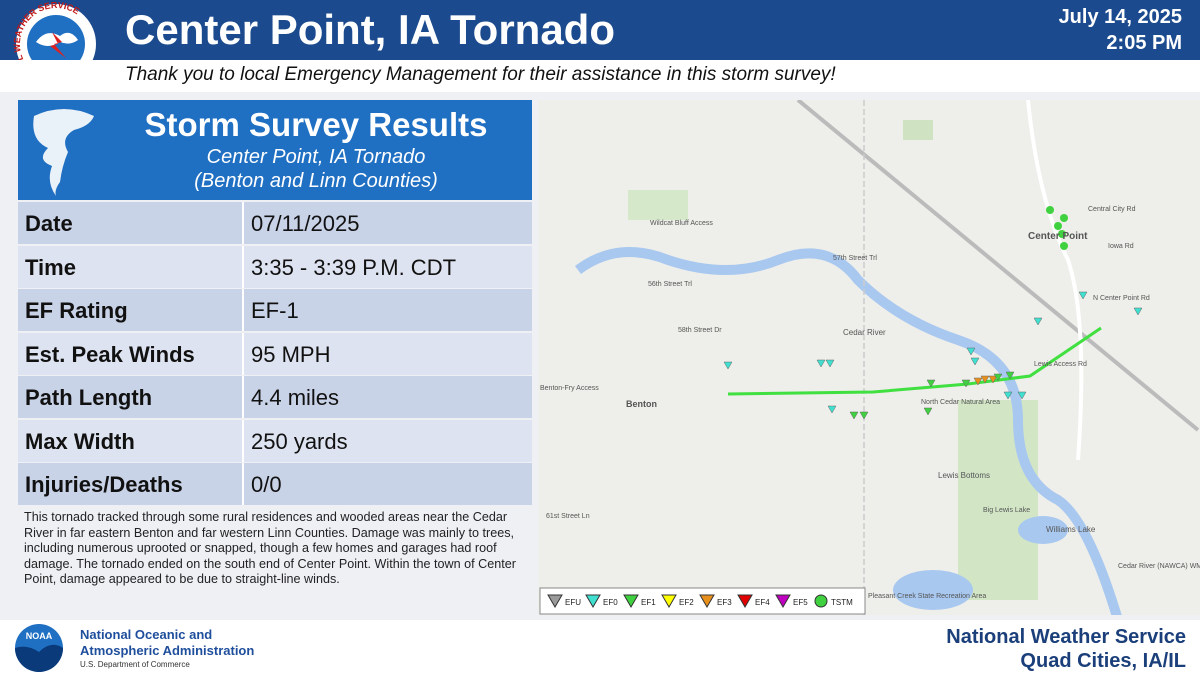 The width and height of the screenshot is (1200, 675). I want to click on noaa-logo: NOAA, so click(39, 648).